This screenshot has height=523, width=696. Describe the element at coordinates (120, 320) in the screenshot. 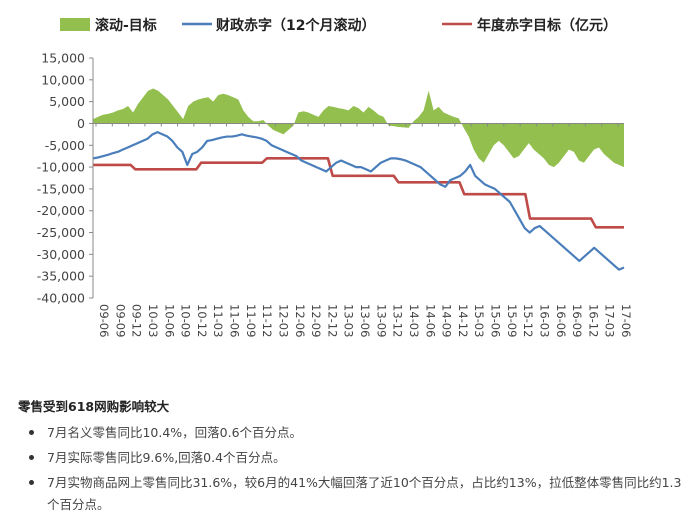

I see `x-tick-label: 09-09` at that location.